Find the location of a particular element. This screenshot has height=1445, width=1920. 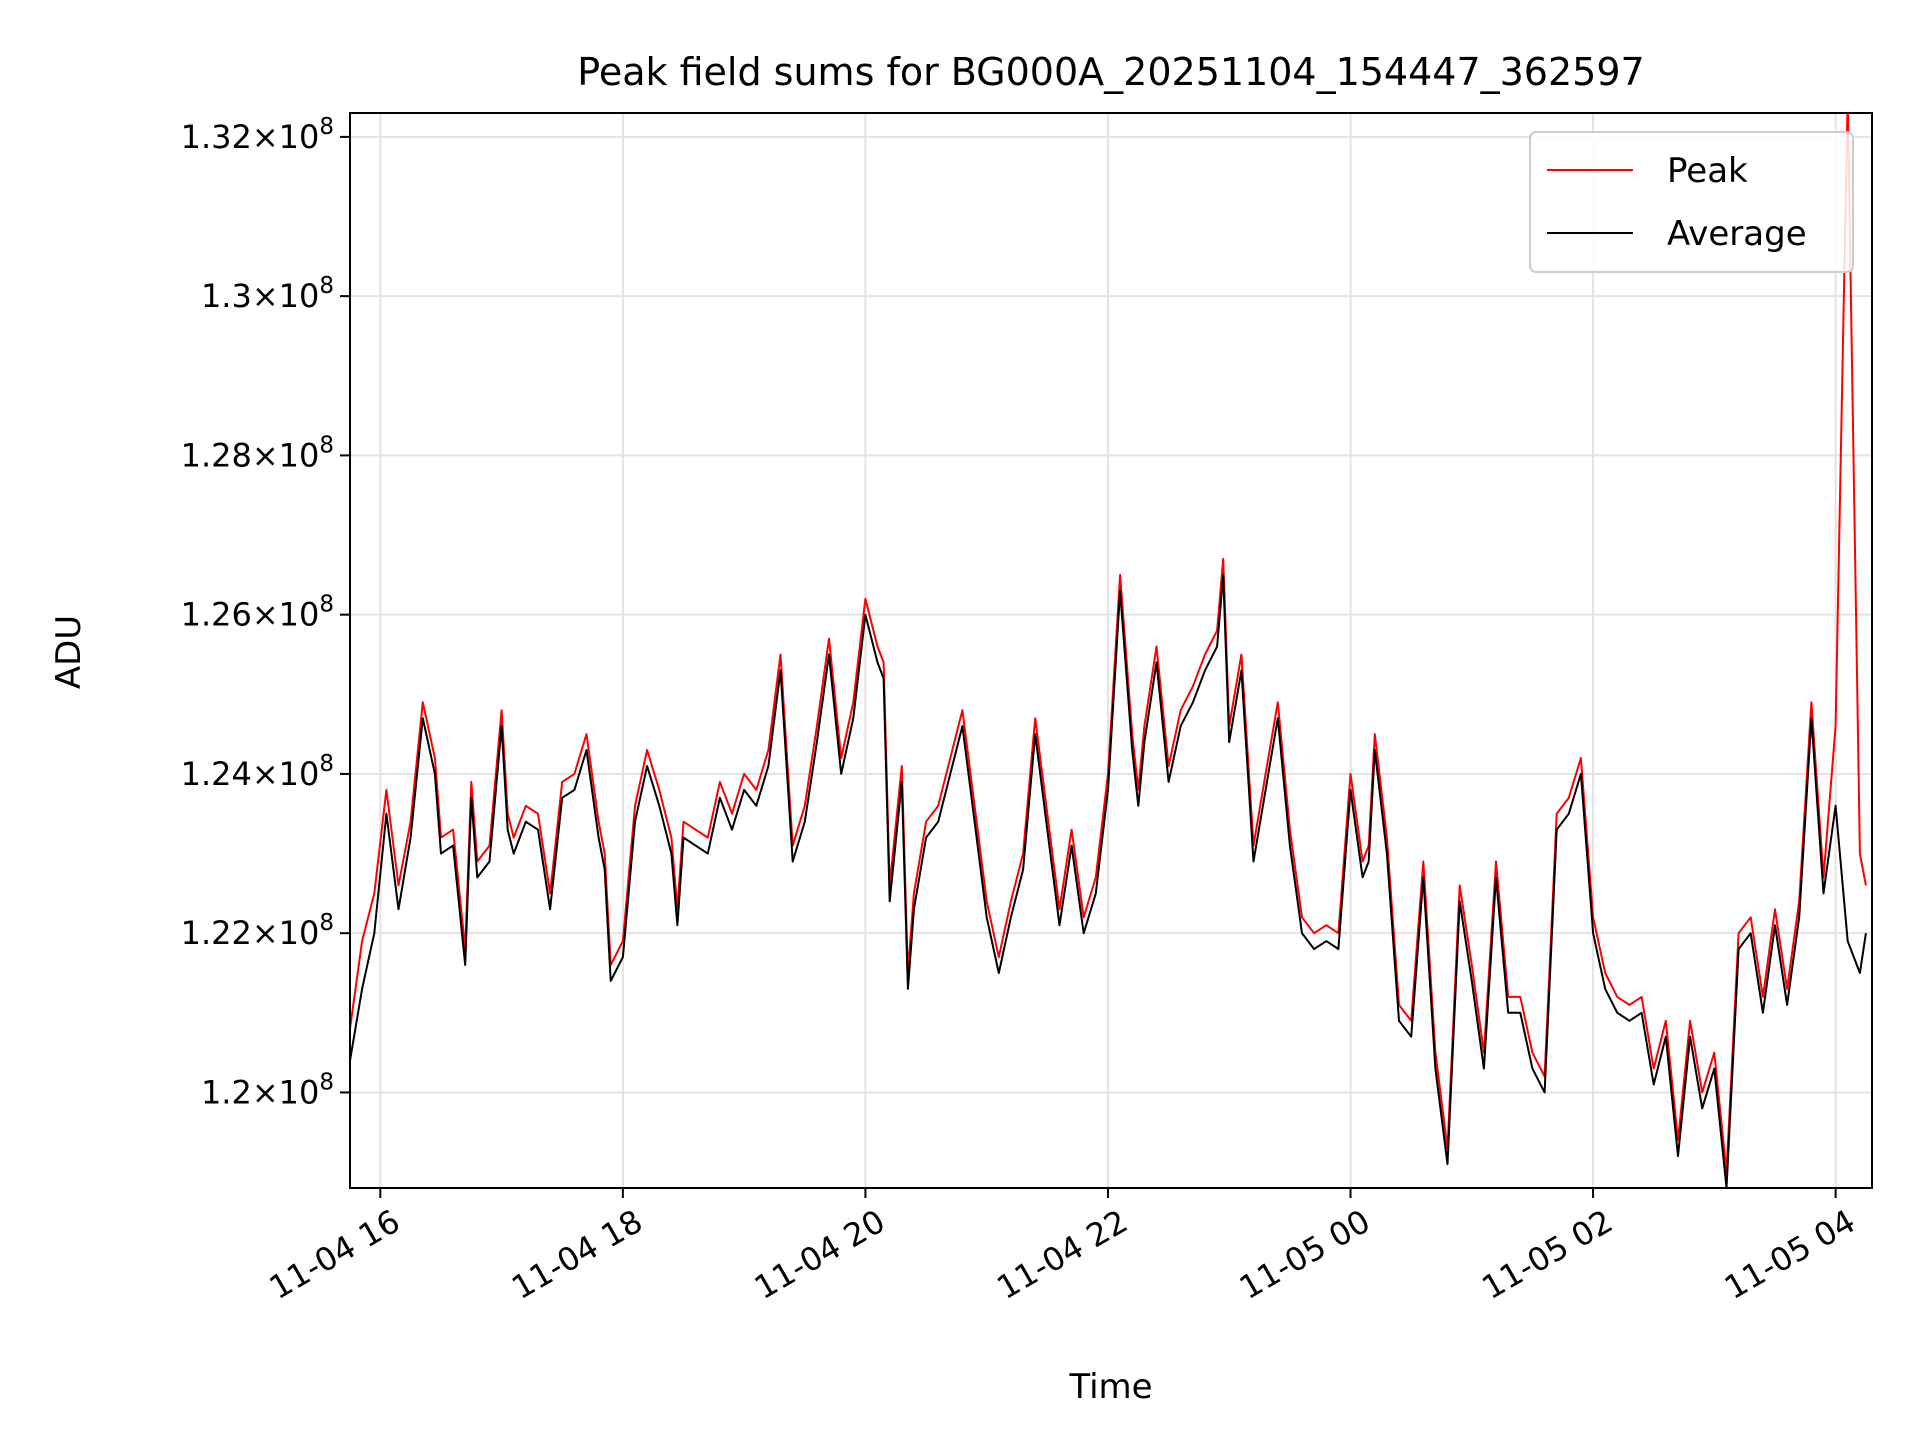

legend-peak-label: Peak is located at coordinates (1707, 171).